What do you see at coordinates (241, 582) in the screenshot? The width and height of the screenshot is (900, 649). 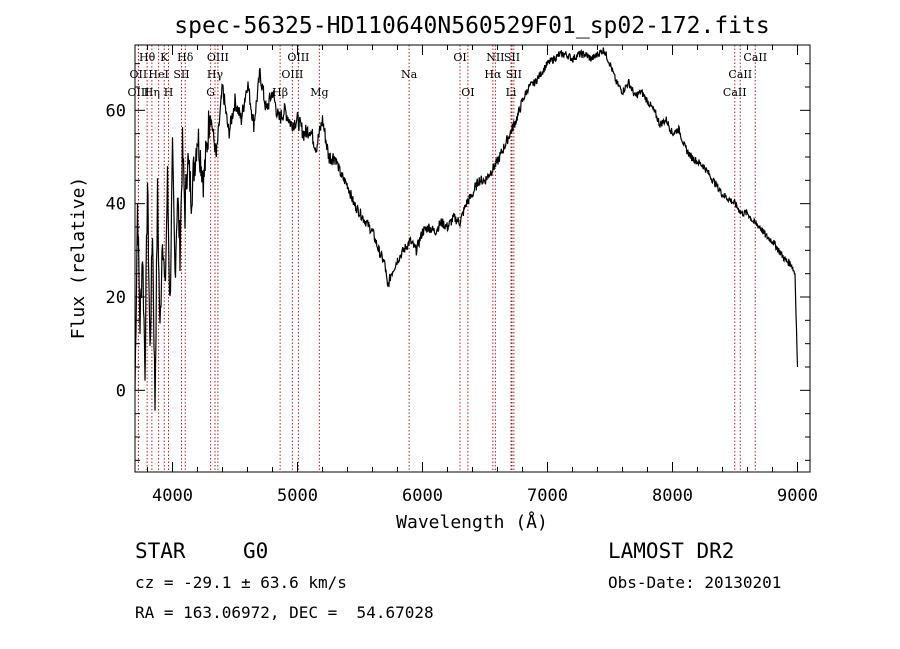 I see `redshift-text: cz = -29.1 ± 63.6 km/s` at bounding box center [241, 582].